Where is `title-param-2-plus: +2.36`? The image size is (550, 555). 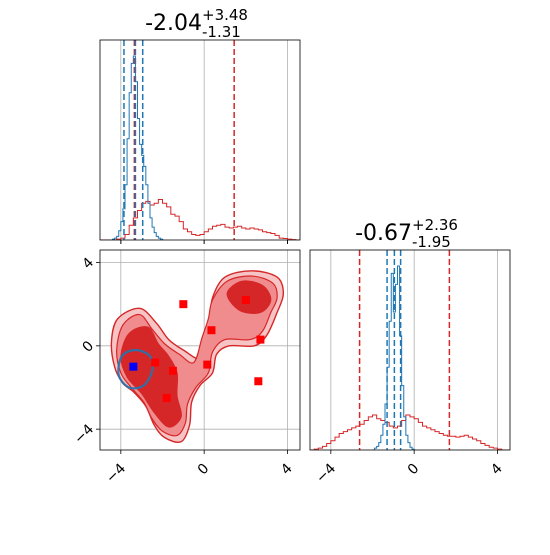 title-param-2-plus: +2.36 is located at coordinates (435, 225).